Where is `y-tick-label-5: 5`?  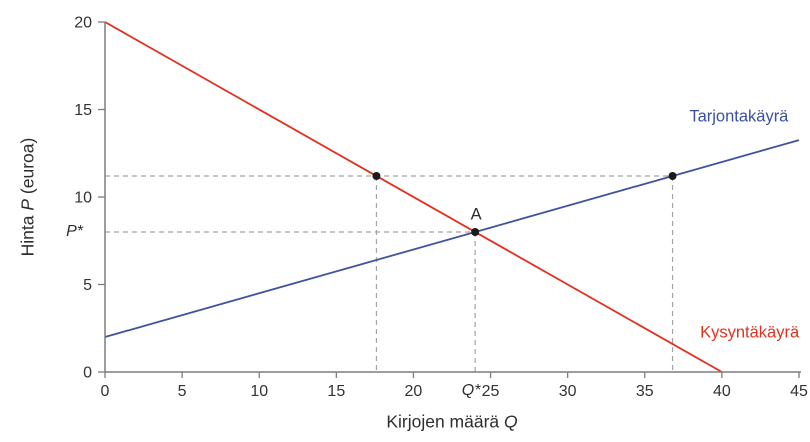 y-tick-label-5: 5 is located at coordinates (87, 285).